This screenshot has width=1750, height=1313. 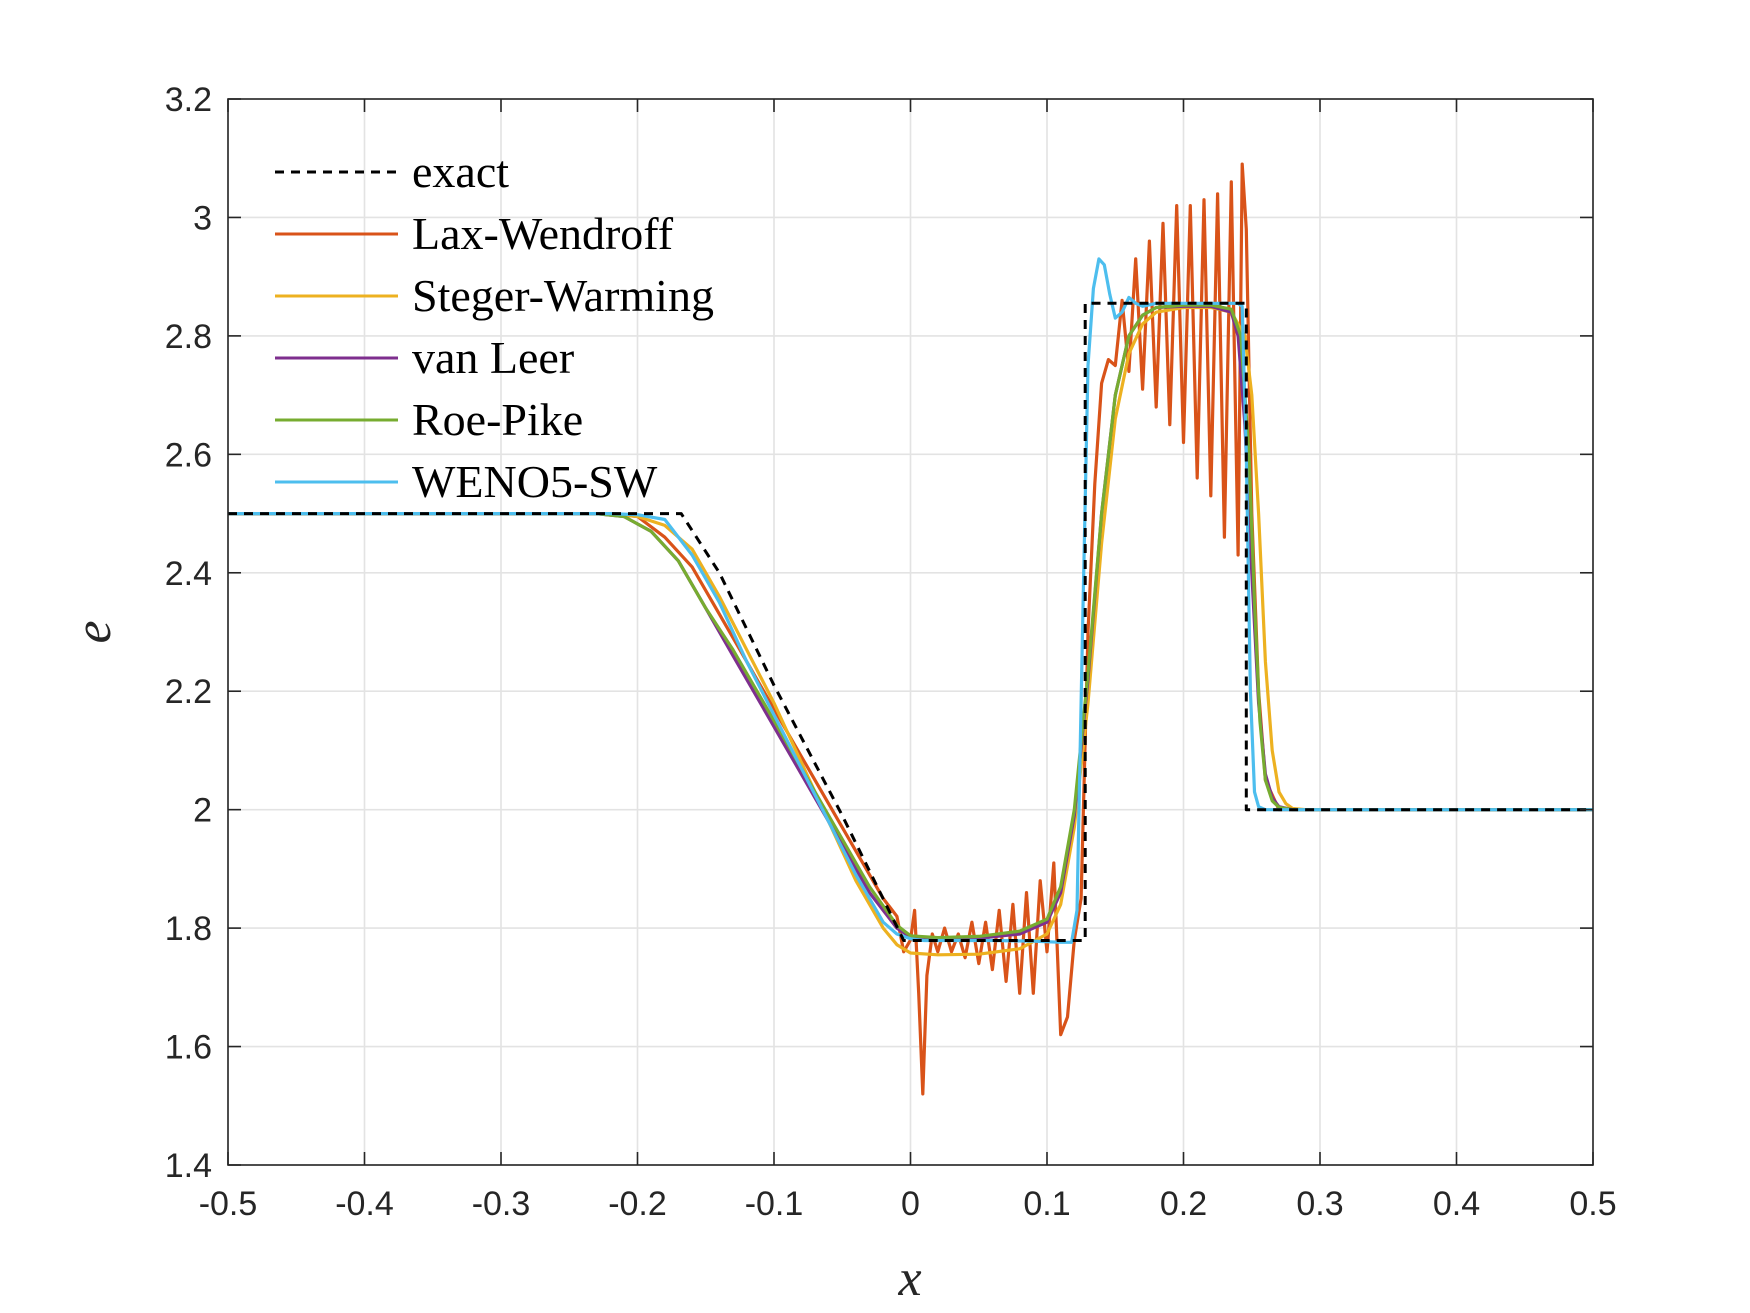 What do you see at coordinates (1183, 1204) in the screenshot?
I see `x-tick-label: 0.2` at bounding box center [1183, 1204].